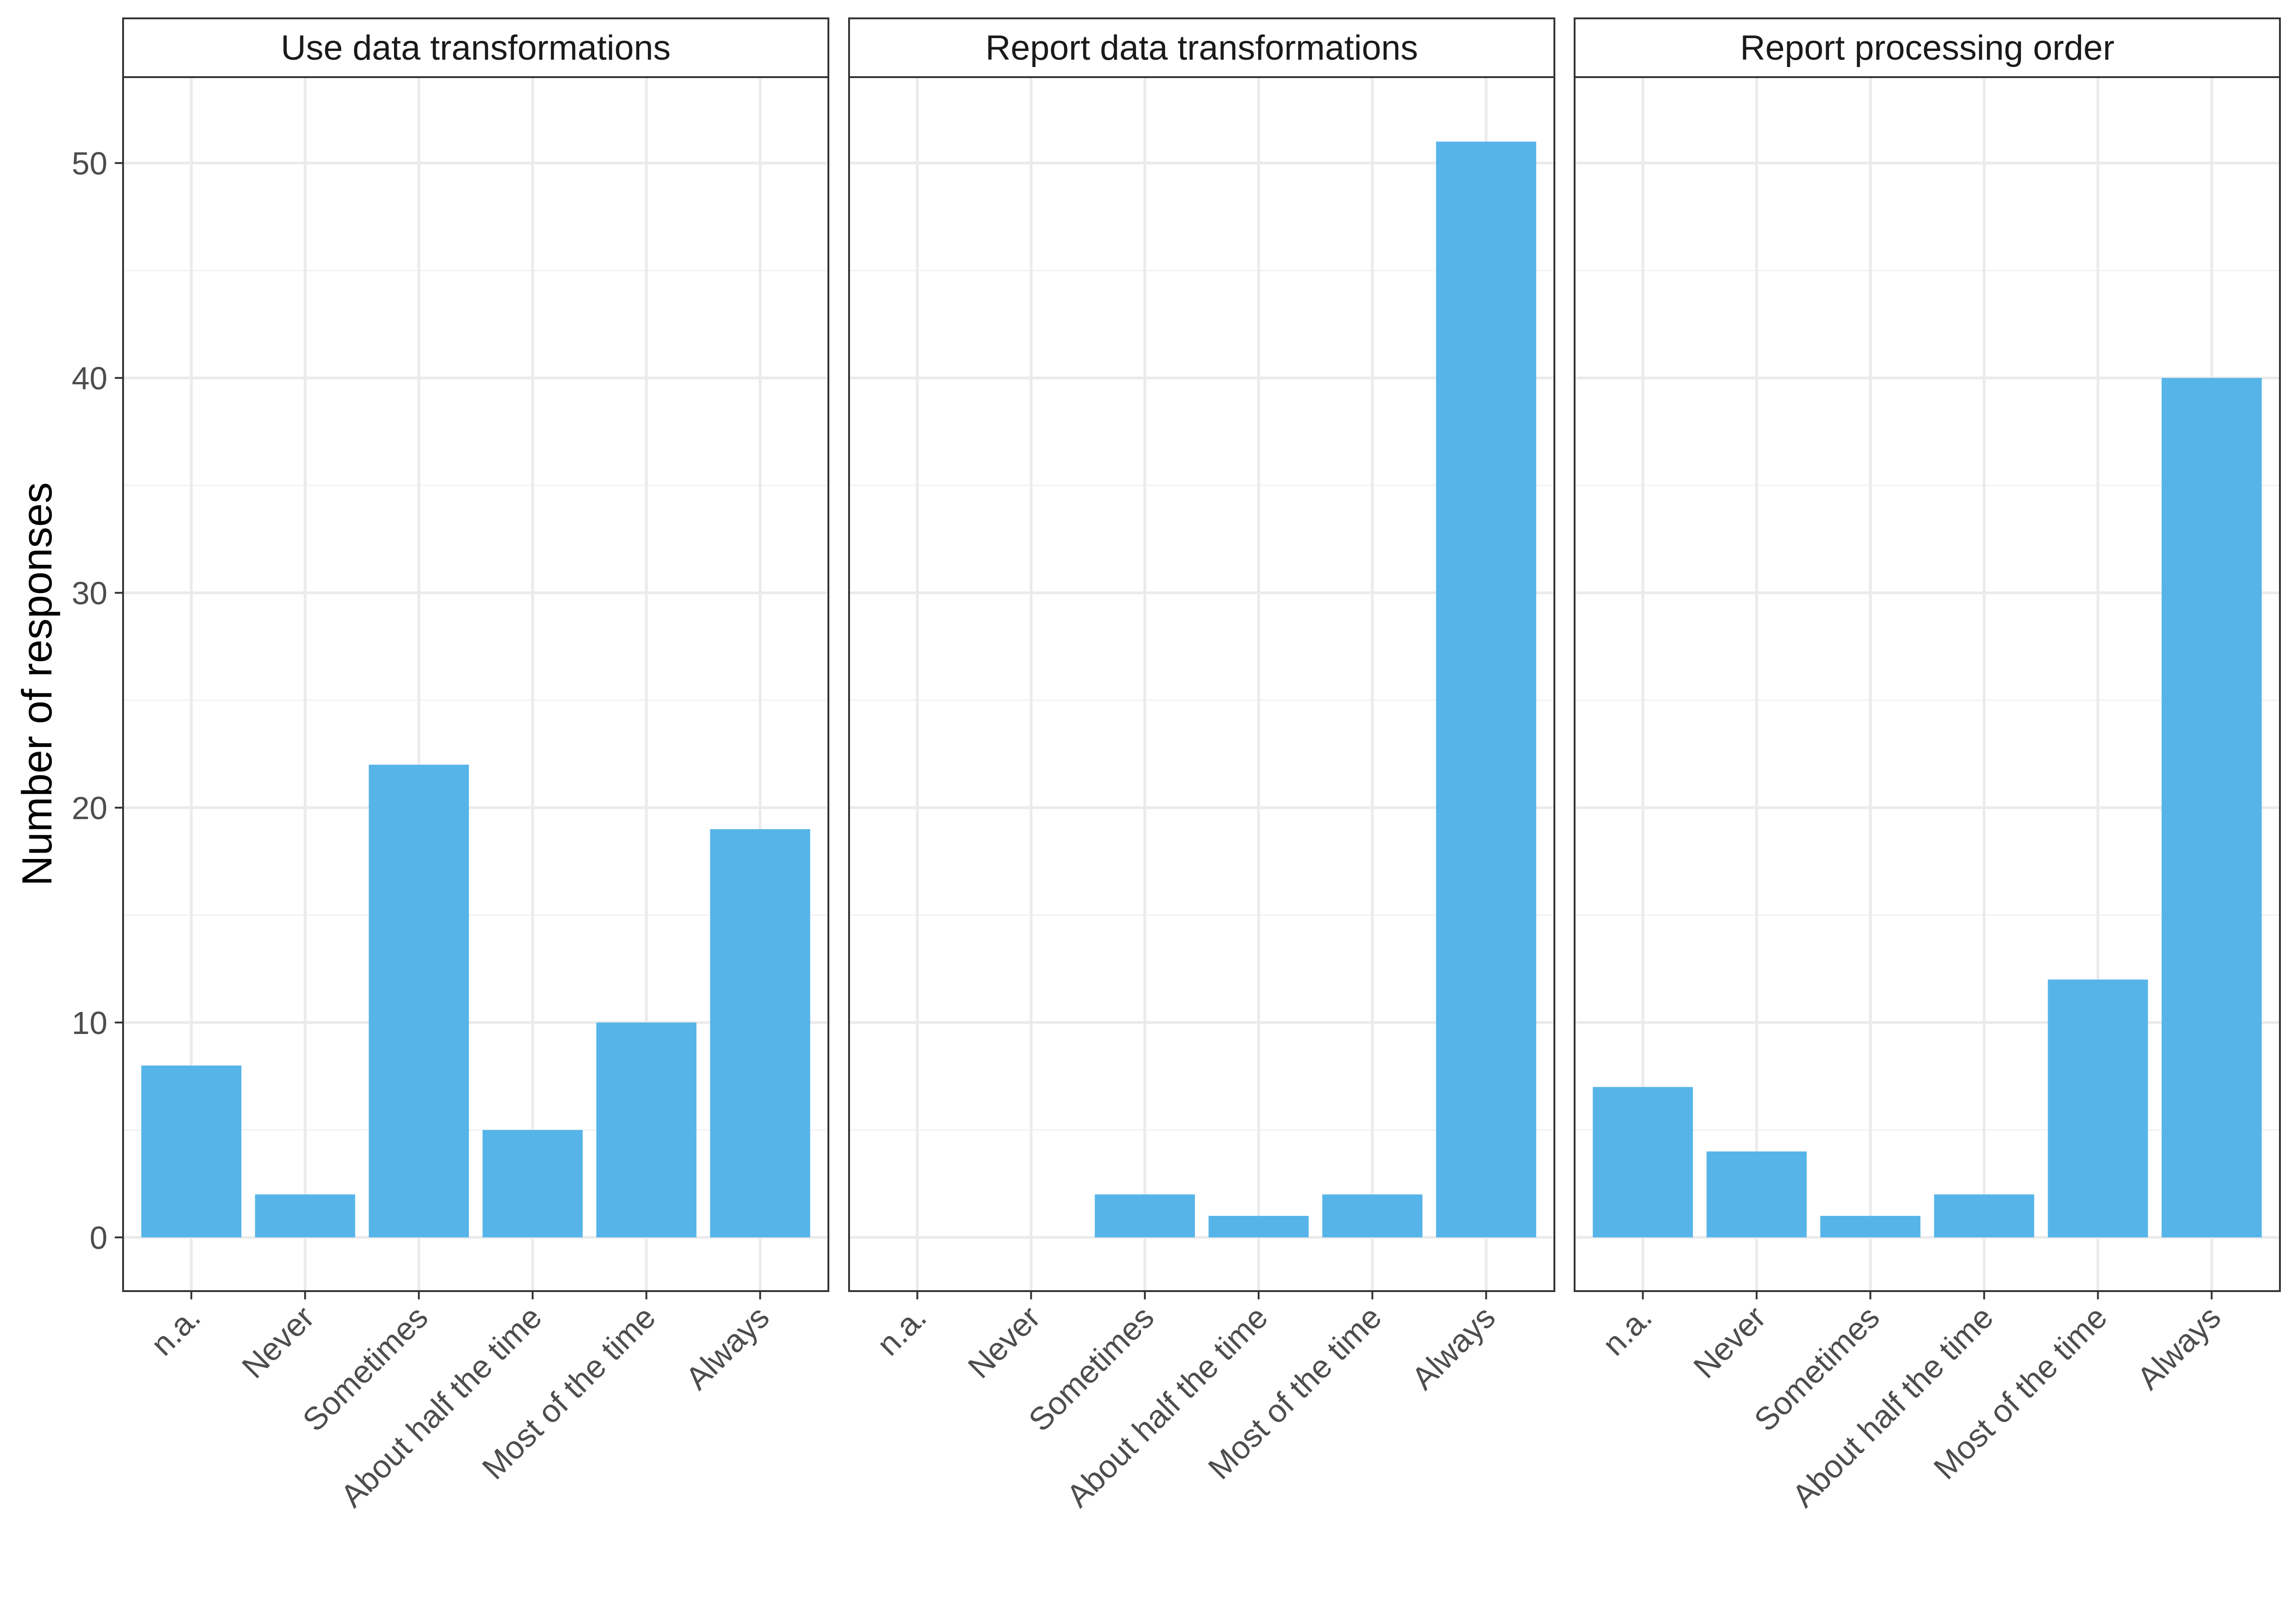  I want to click on y-tick-label: 20, so click(89, 808).